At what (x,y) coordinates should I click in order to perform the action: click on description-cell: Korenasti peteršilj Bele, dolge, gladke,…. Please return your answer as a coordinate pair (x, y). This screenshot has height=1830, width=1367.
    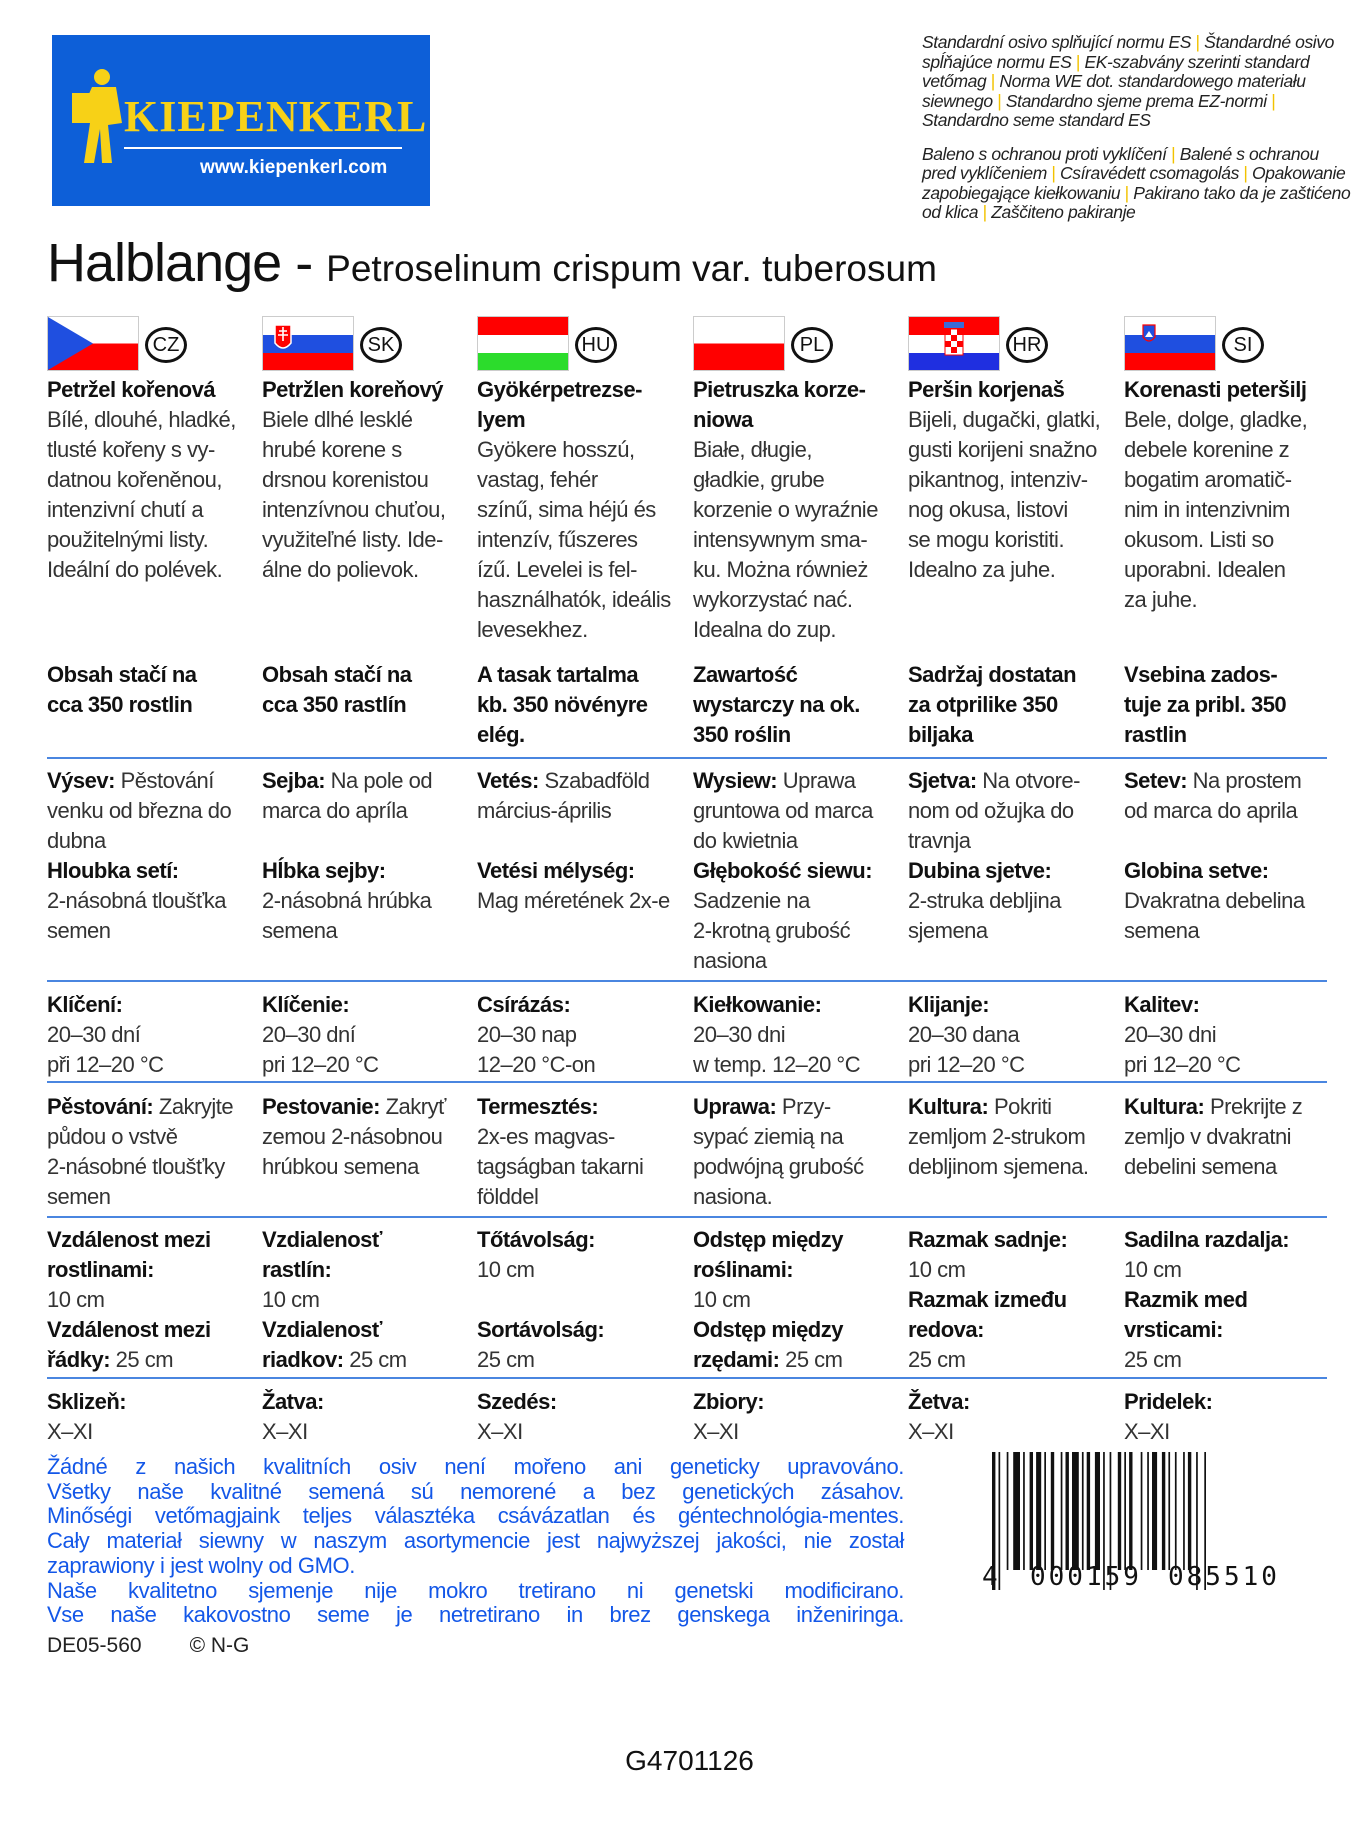
    Looking at the image, I should click on (1234, 495).